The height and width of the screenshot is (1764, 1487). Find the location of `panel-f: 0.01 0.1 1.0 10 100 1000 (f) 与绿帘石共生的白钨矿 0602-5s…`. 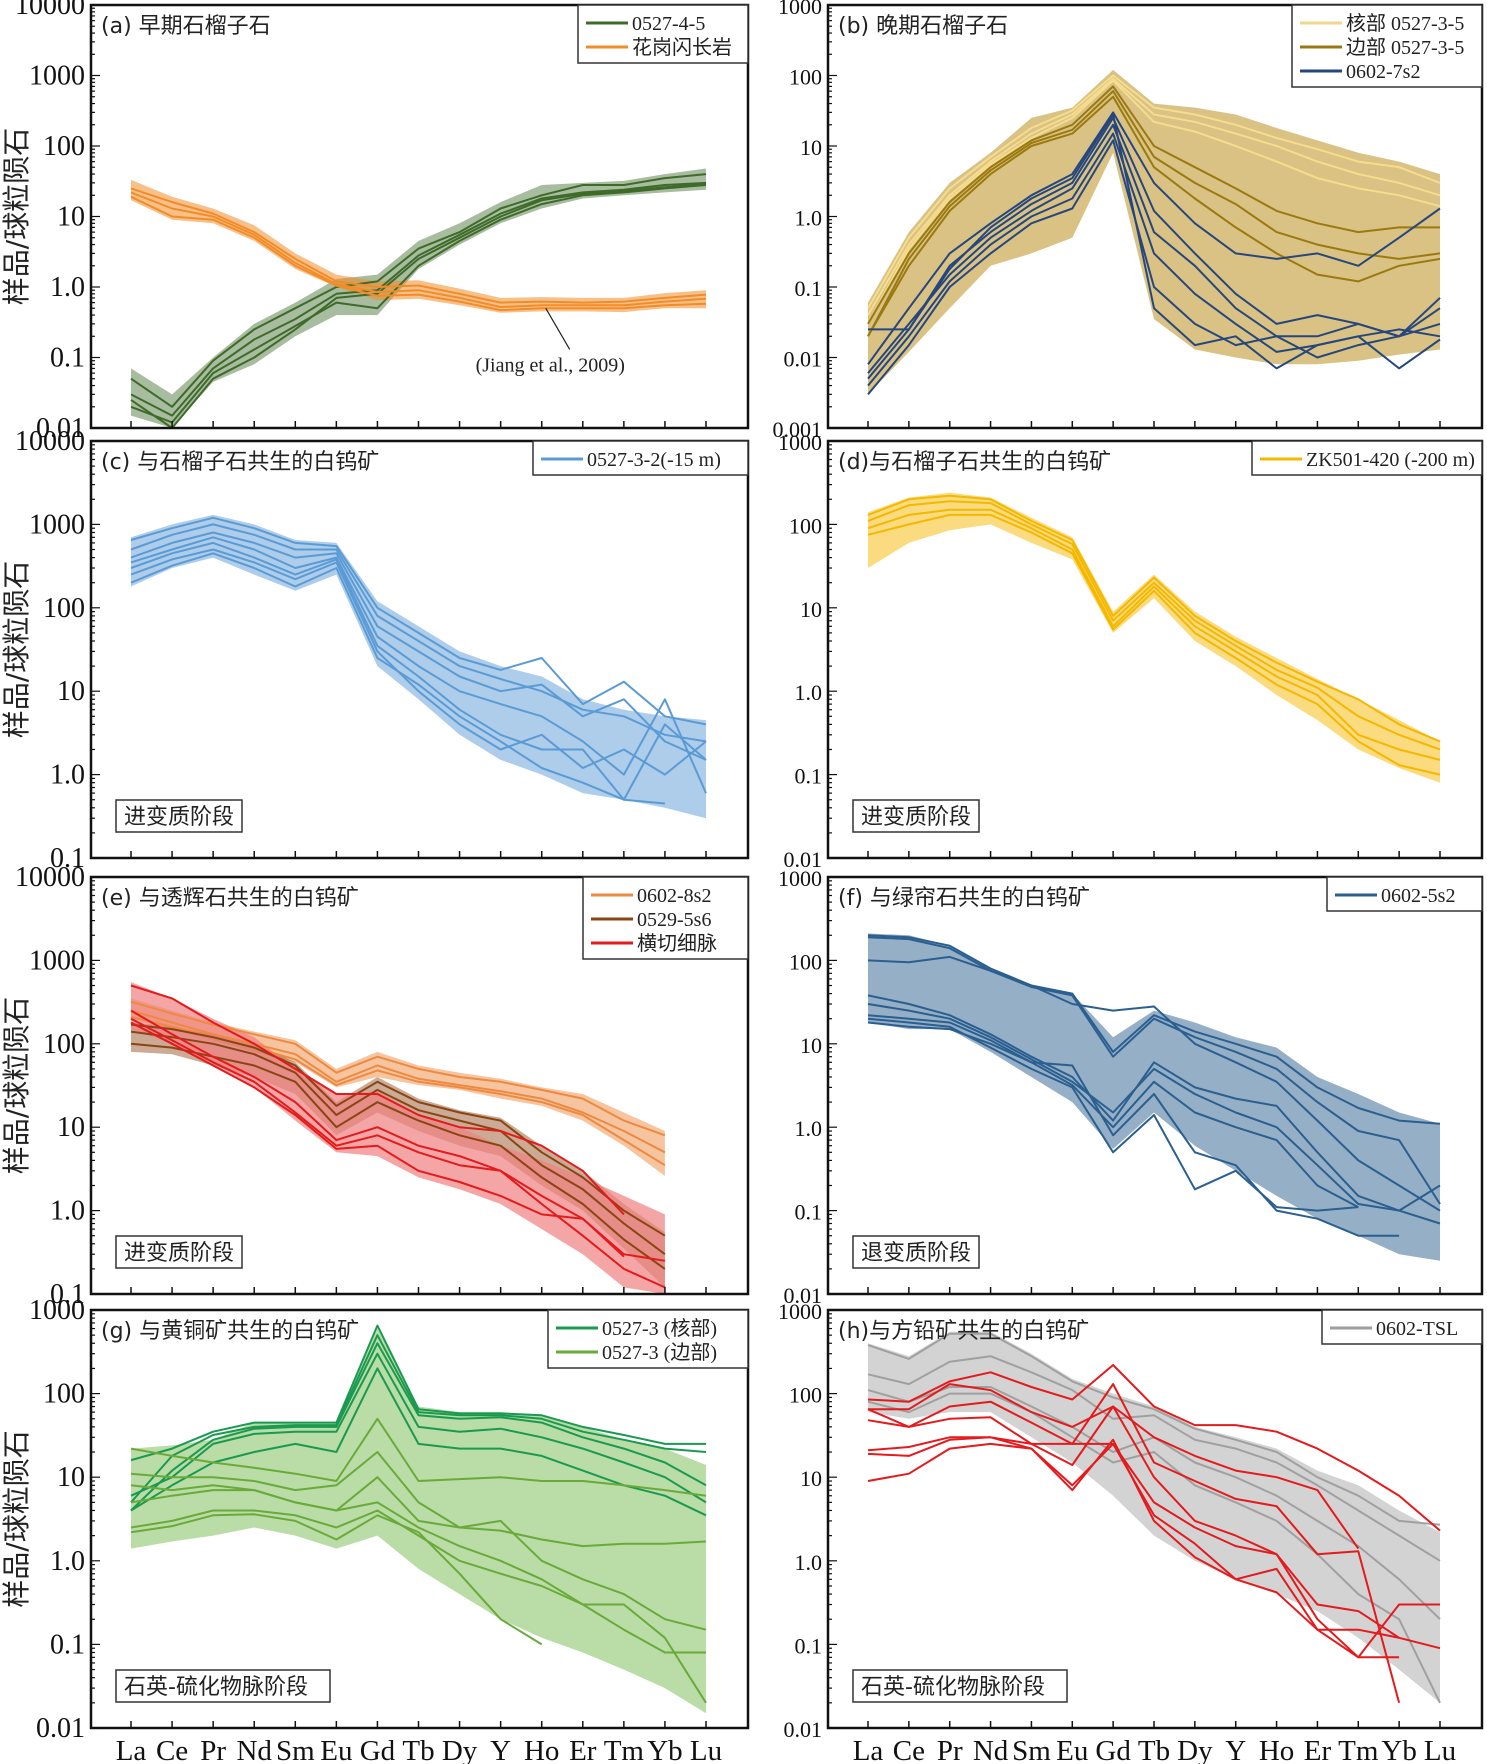

panel-f: 0.01 0.1 1.0 10 100 1000 (f) 与绿帘石共生的白钨矿 0602-5s… is located at coordinates (1131, 1087).